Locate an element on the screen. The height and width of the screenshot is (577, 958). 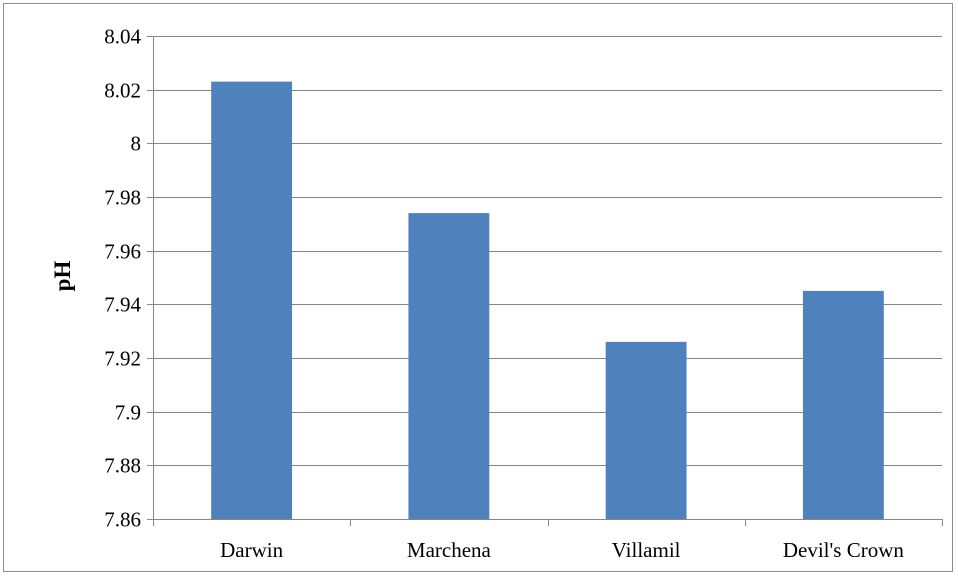
x-tick-label: Devil's Crown is located at coordinates (844, 550).